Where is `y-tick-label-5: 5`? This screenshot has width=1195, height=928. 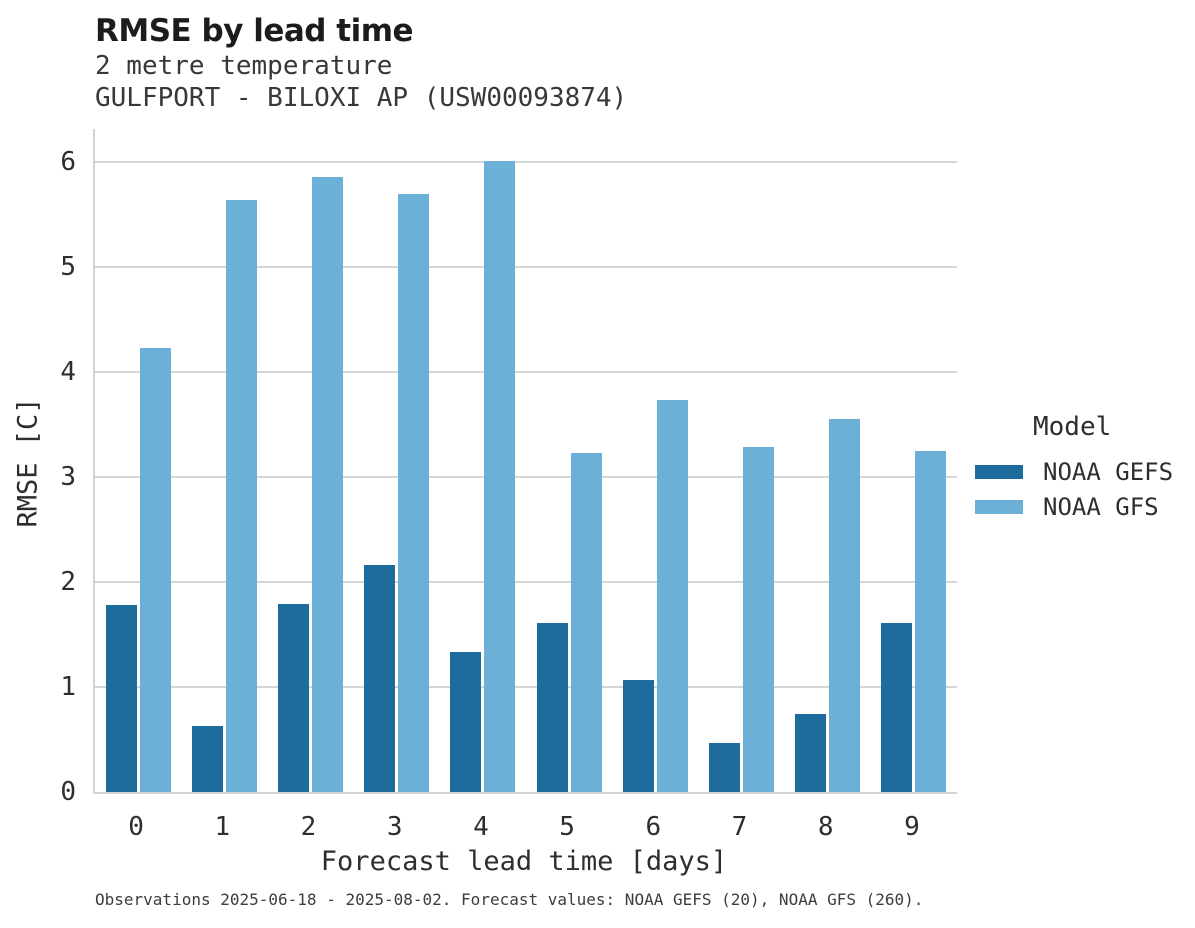
y-tick-label-5: 5 is located at coordinates (68, 266).